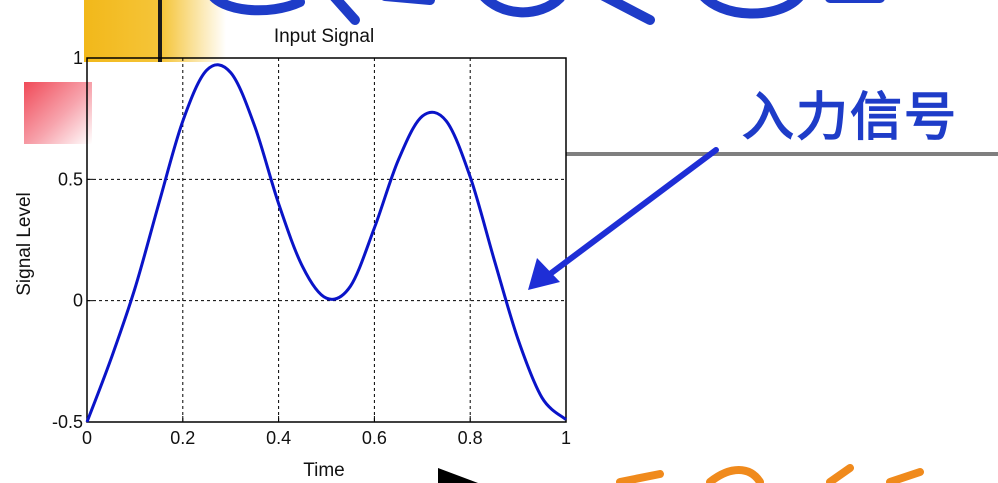  I want to click on y-tick-label: 1, so click(78, 58).